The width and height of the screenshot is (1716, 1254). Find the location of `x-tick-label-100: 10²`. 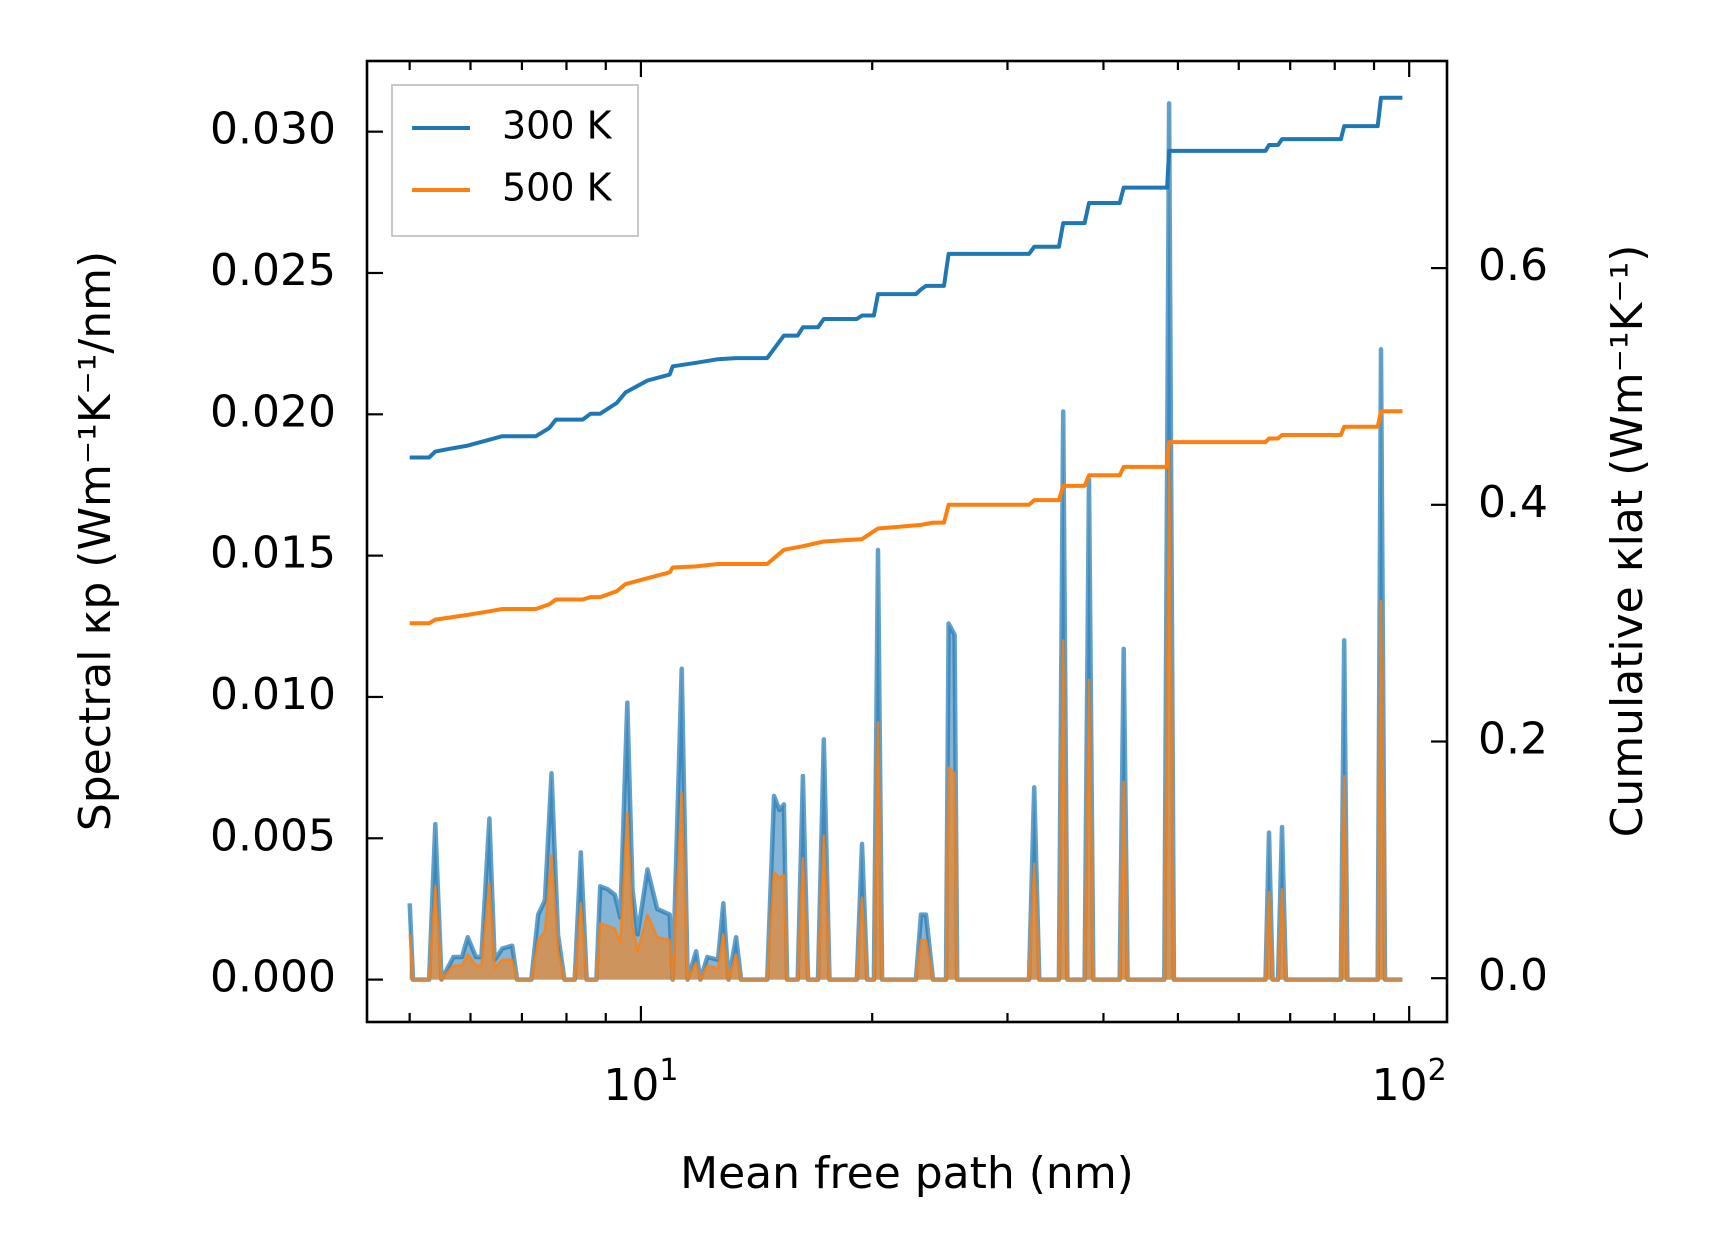

x-tick-label-100: 10² is located at coordinates (1409, 1082).